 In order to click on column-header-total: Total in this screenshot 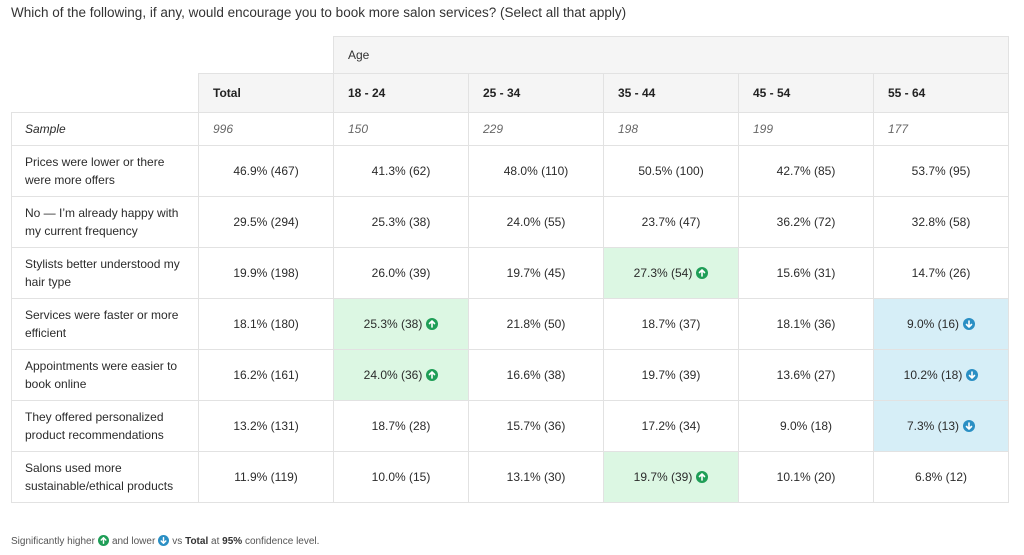, I will do `click(266, 93)`.